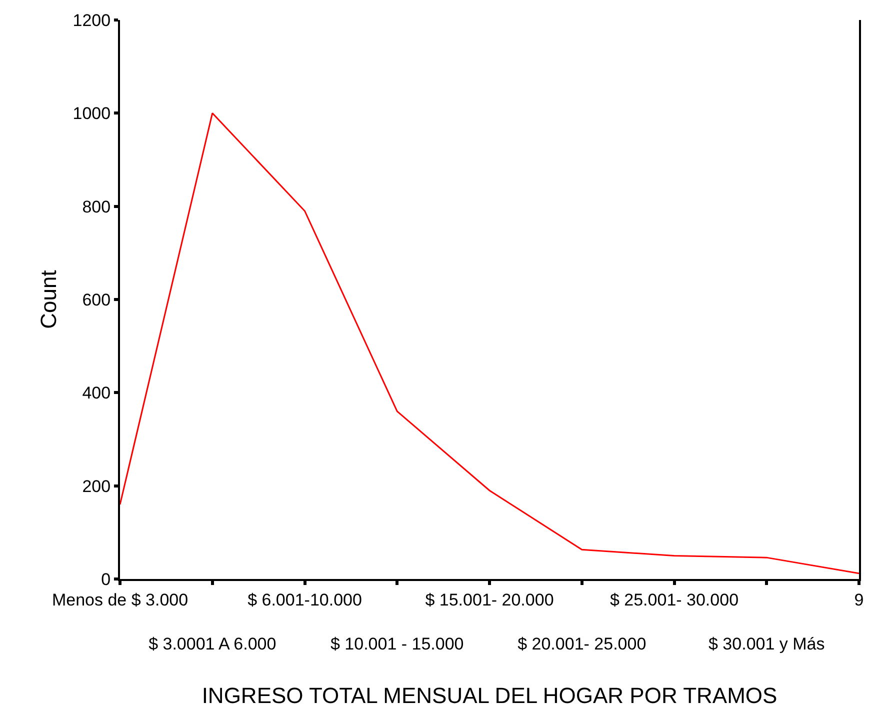 Image resolution: width=871 pixels, height=716 pixels. What do you see at coordinates (397, 644) in the screenshot?
I see `x-tick-label: $ 10.001 - 15.000` at bounding box center [397, 644].